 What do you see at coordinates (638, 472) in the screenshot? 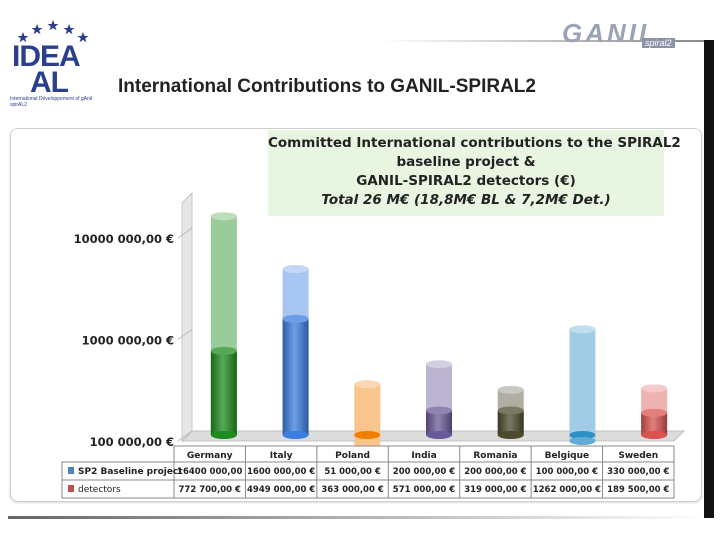
I see `table-cell-value: 330 000,00 €` at bounding box center [638, 472].